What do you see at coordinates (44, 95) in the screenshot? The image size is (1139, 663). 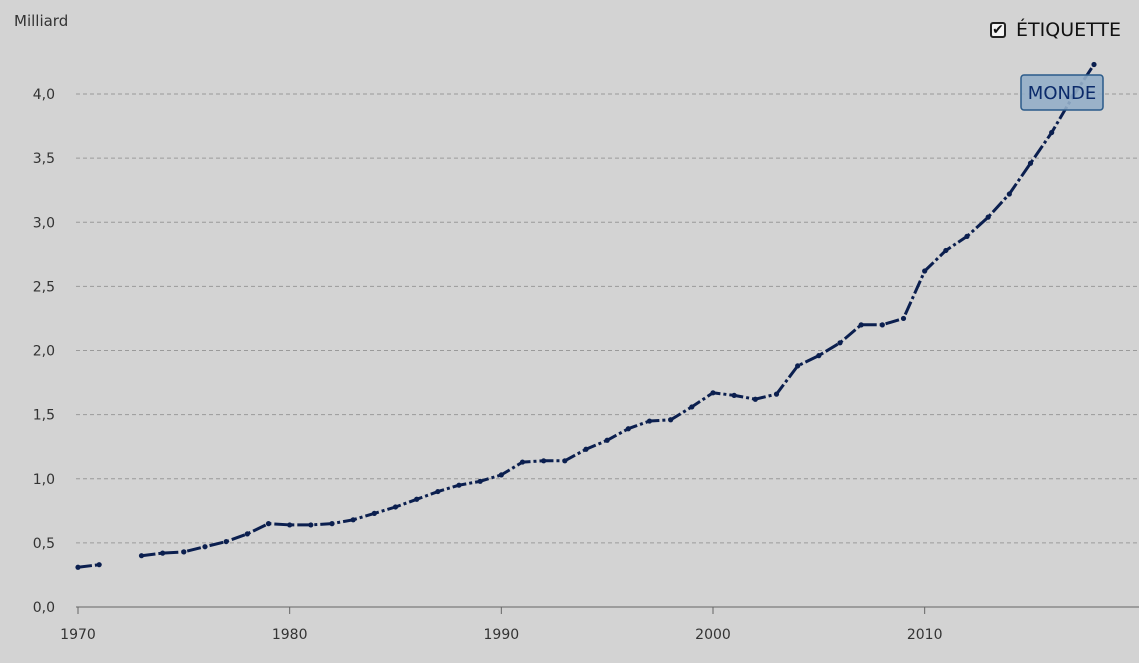 I see `y-tick-label: 4,0` at bounding box center [44, 95].